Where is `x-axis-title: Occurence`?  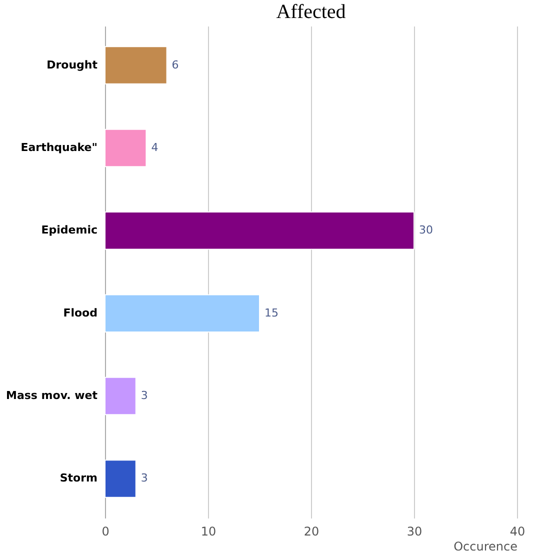 x-axis-title: Occurence is located at coordinates (486, 547).